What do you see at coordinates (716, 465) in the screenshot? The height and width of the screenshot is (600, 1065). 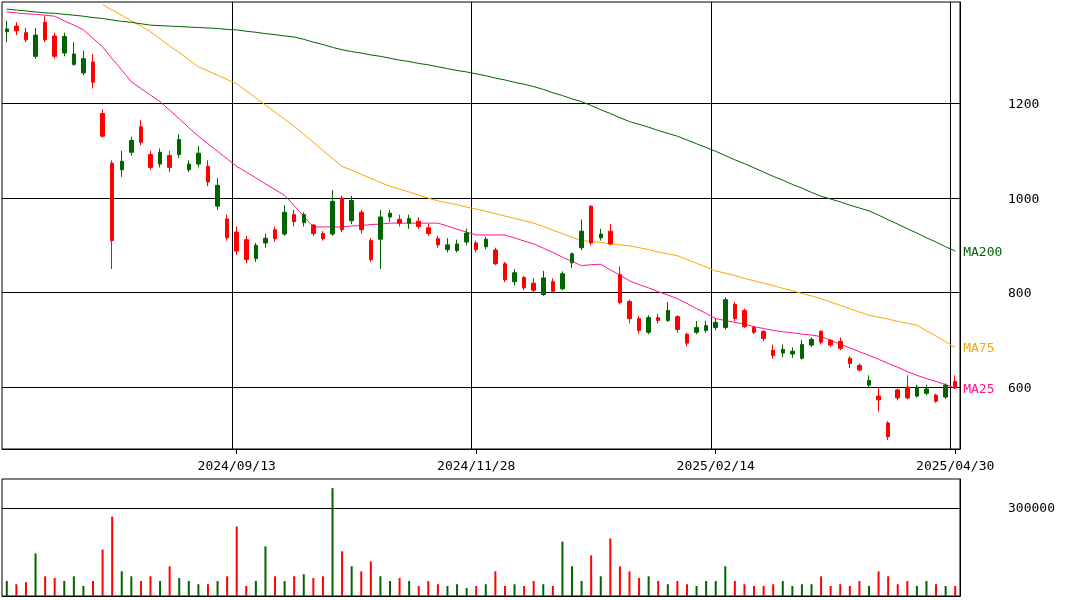 I see `x-tick-label: 2025/02/14` at bounding box center [716, 465].